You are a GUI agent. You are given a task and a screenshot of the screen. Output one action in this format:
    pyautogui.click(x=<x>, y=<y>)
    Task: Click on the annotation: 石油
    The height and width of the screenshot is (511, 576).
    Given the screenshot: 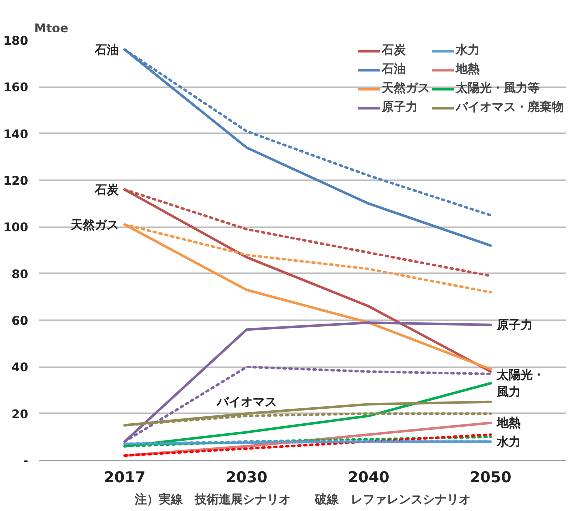 What is the action you would take?
    pyautogui.click(x=106, y=49)
    